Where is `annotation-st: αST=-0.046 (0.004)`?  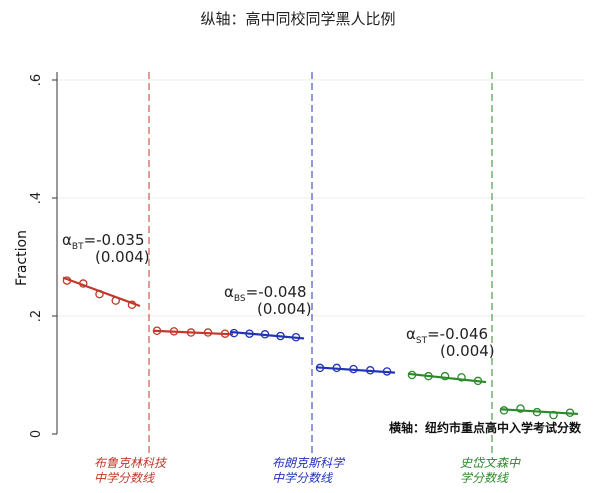 annotation-st: αST=-0.046 (0.004) is located at coordinates (450, 342).